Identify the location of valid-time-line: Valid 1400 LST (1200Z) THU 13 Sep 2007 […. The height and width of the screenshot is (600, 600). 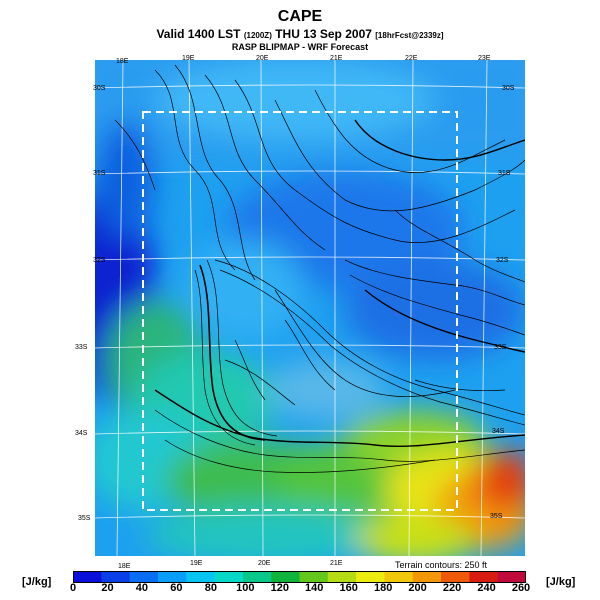
(300, 34).